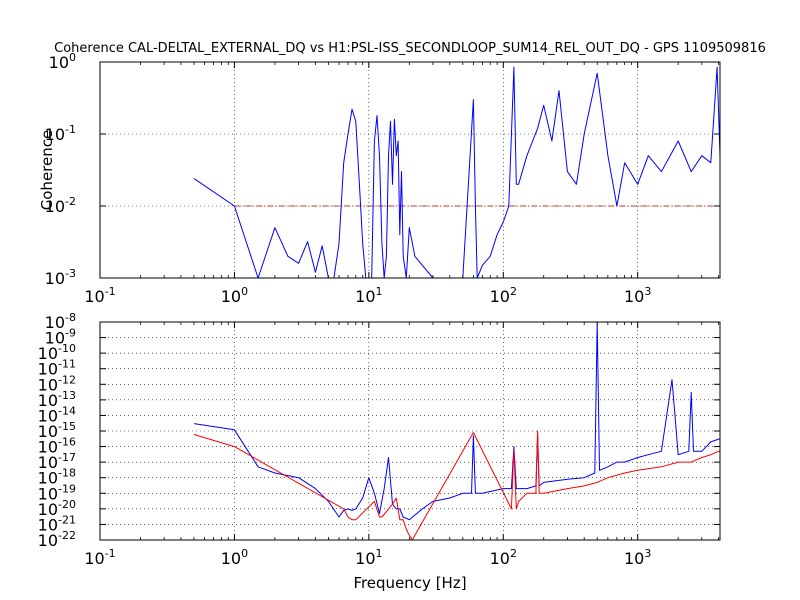 This screenshot has width=800, height=600. I want to click on y-tick-label: 10⁻¹⁸, so click(57, 477).